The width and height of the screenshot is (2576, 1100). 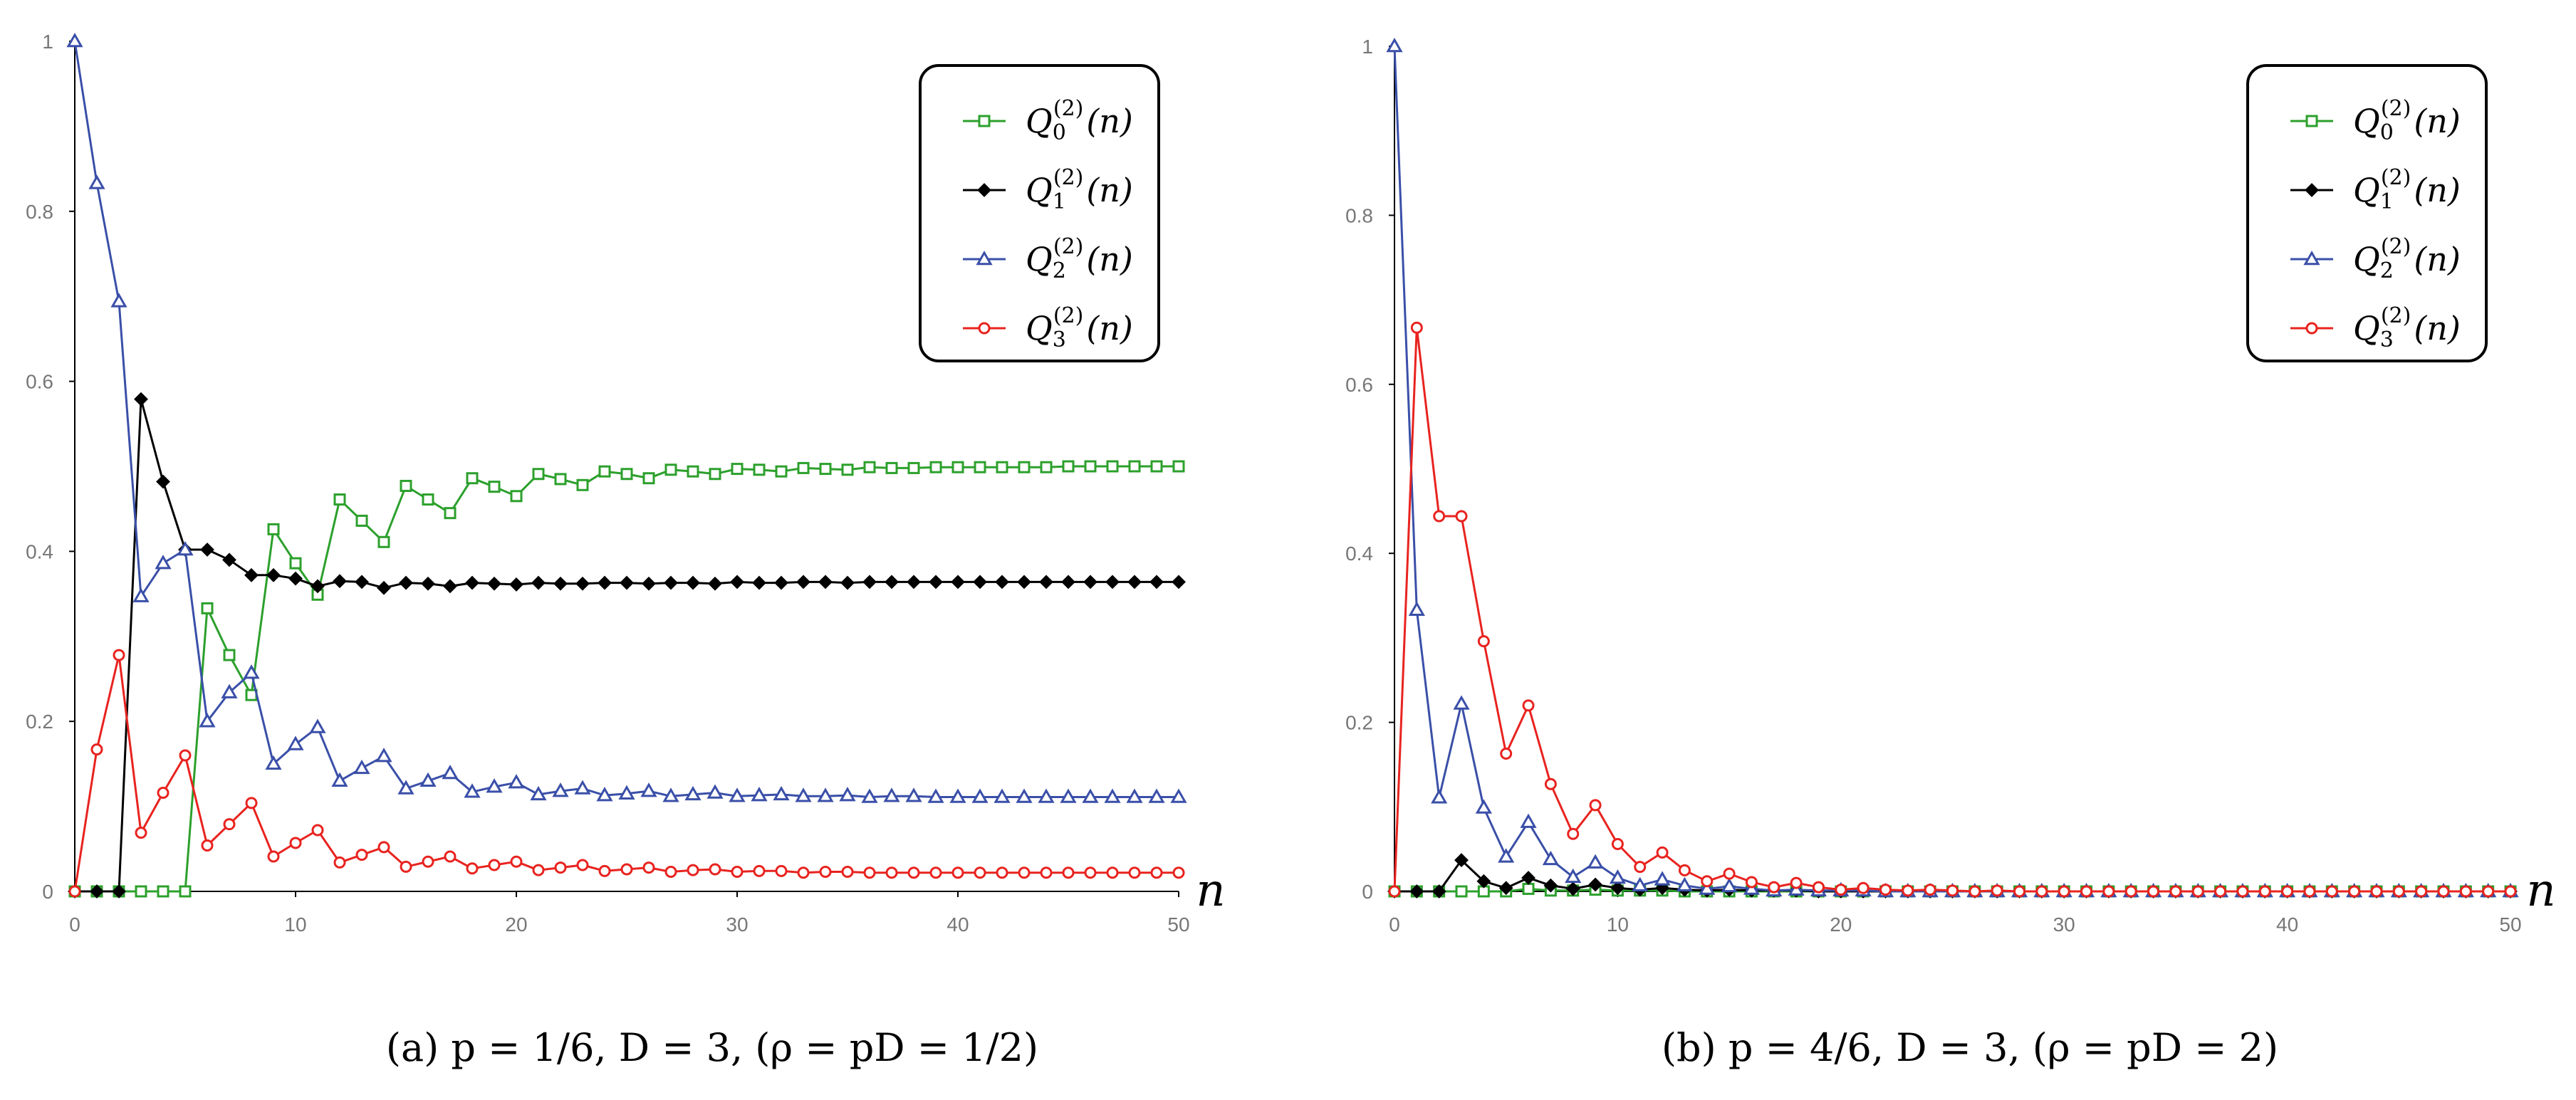 I want to click on legend-label: Q0(2)(n), so click(x=2407, y=120).